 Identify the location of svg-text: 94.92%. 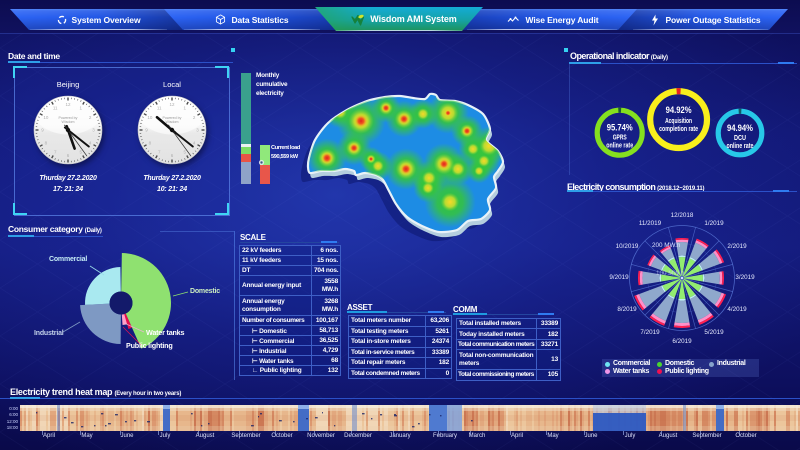
(679, 110).